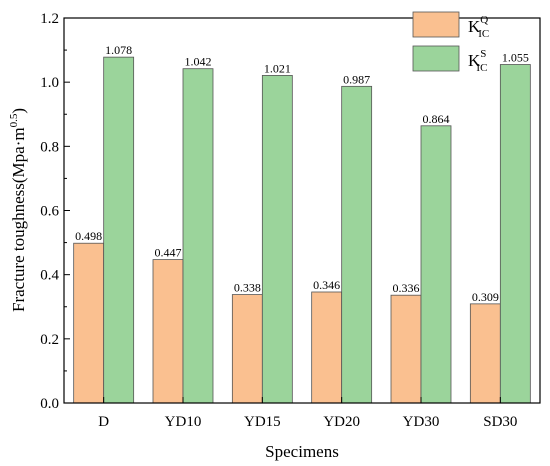  What do you see at coordinates (341, 422) in the screenshot?
I see `x-tick-label: YD20` at bounding box center [341, 422].